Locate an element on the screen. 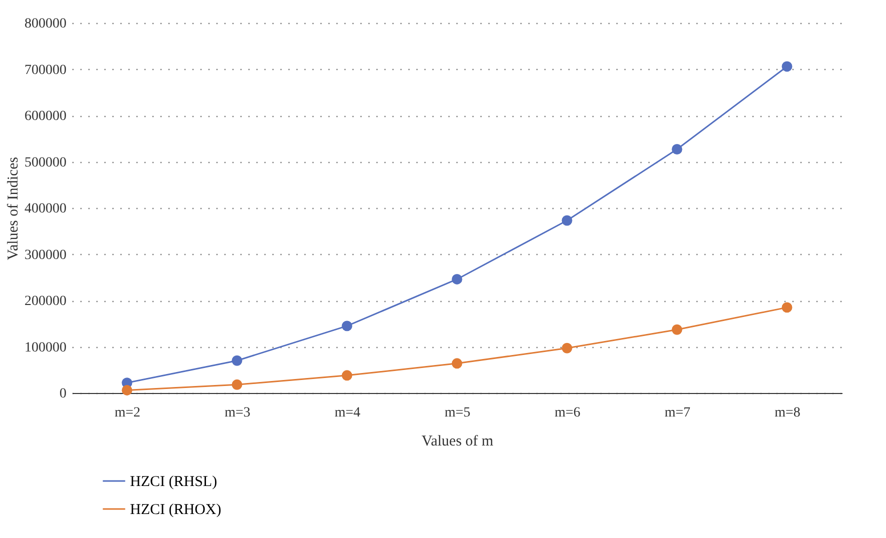  x-tick-label: m=2 is located at coordinates (127, 413).